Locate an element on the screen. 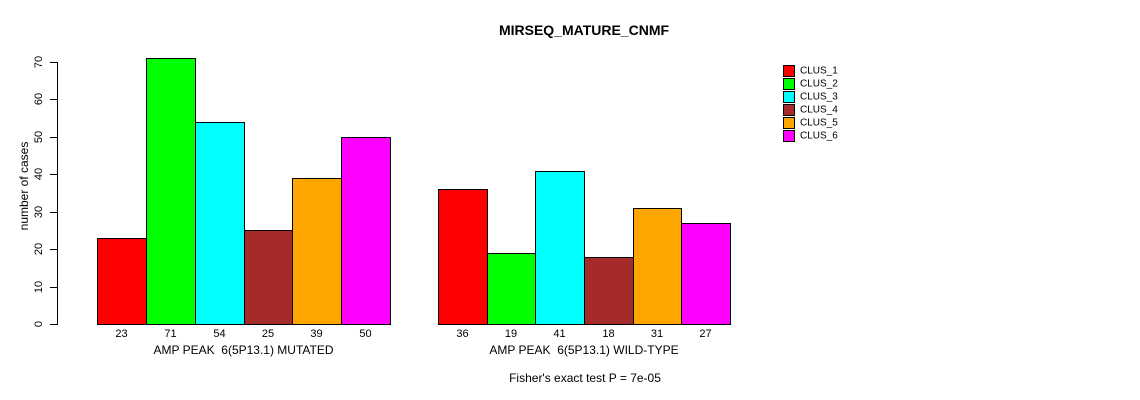  bar-value-label: 25 is located at coordinates (268, 334).